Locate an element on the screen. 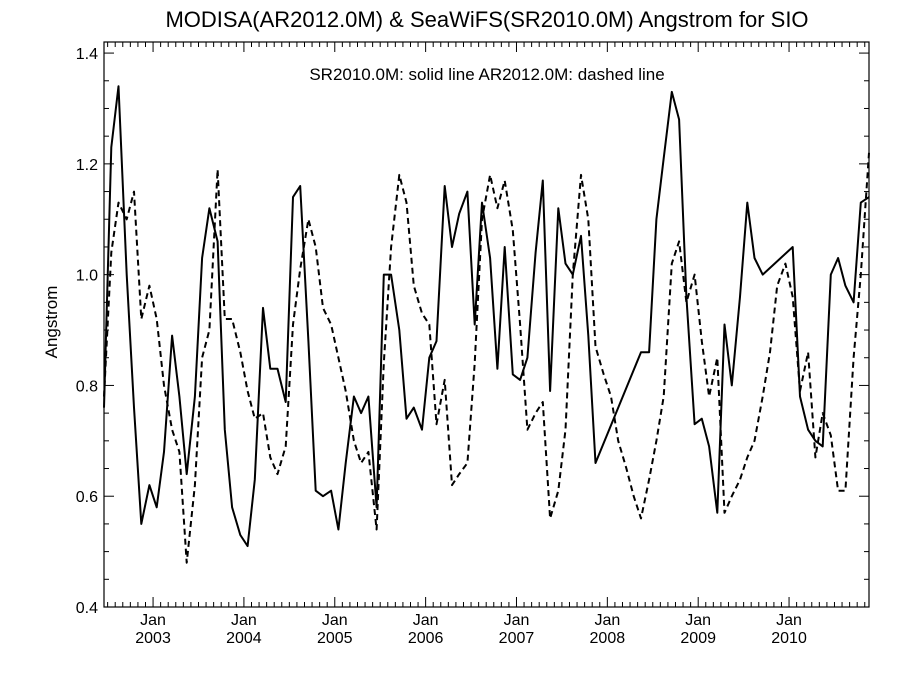  x-tick-year-label: 2009 is located at coordinates (698, 638).